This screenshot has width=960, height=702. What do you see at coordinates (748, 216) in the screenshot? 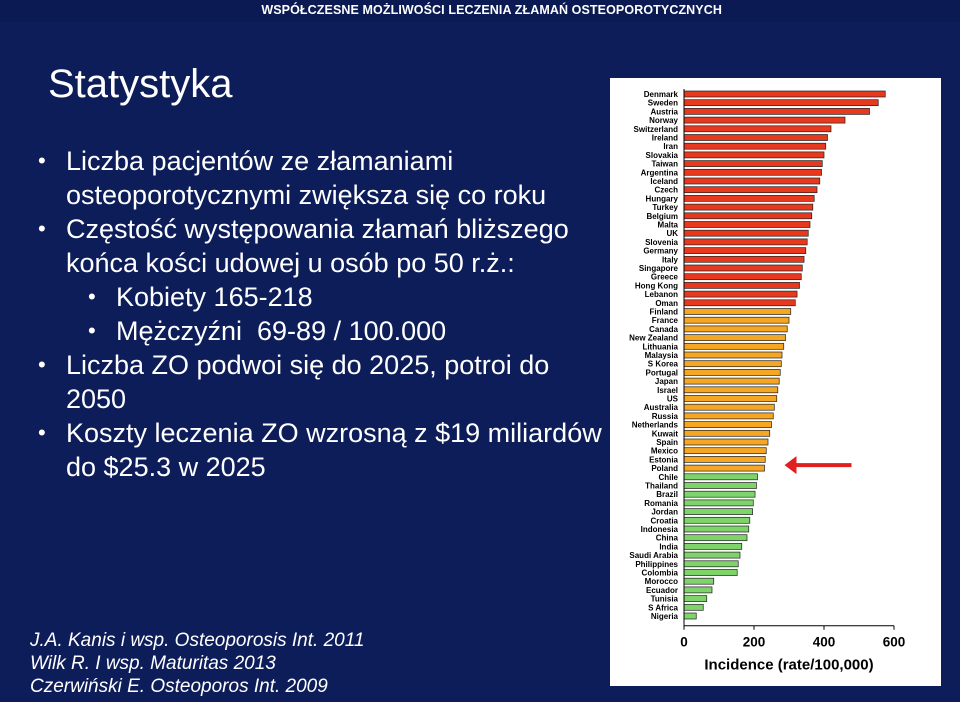
I see `bar-belgium` at bounding box center [748, 216].